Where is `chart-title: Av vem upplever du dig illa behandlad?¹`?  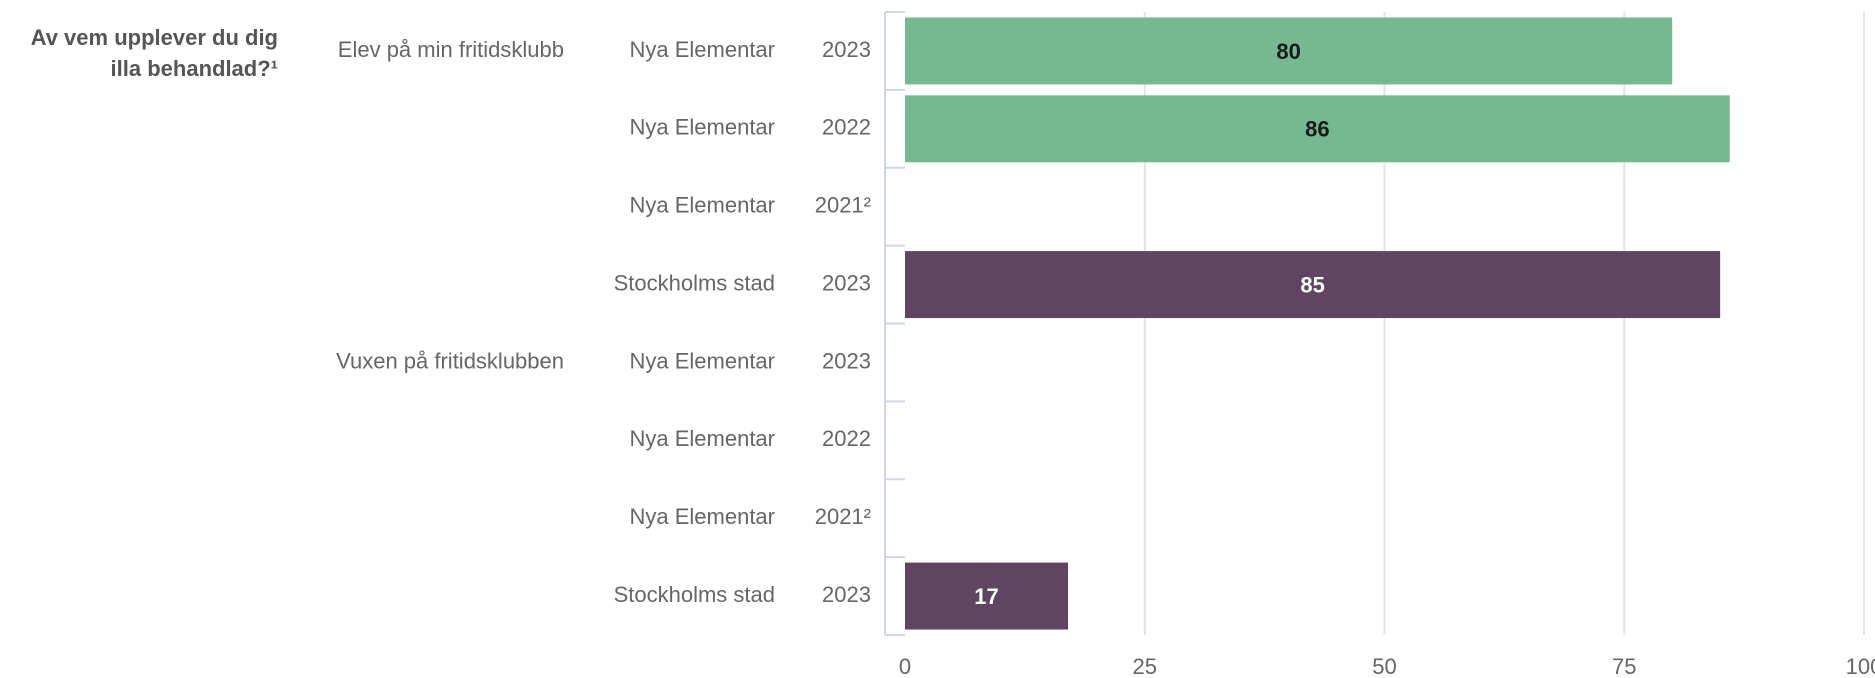 chart-title: Av vem upplever du dig illa behandlad?¹ is located at coordinates (154, 53).